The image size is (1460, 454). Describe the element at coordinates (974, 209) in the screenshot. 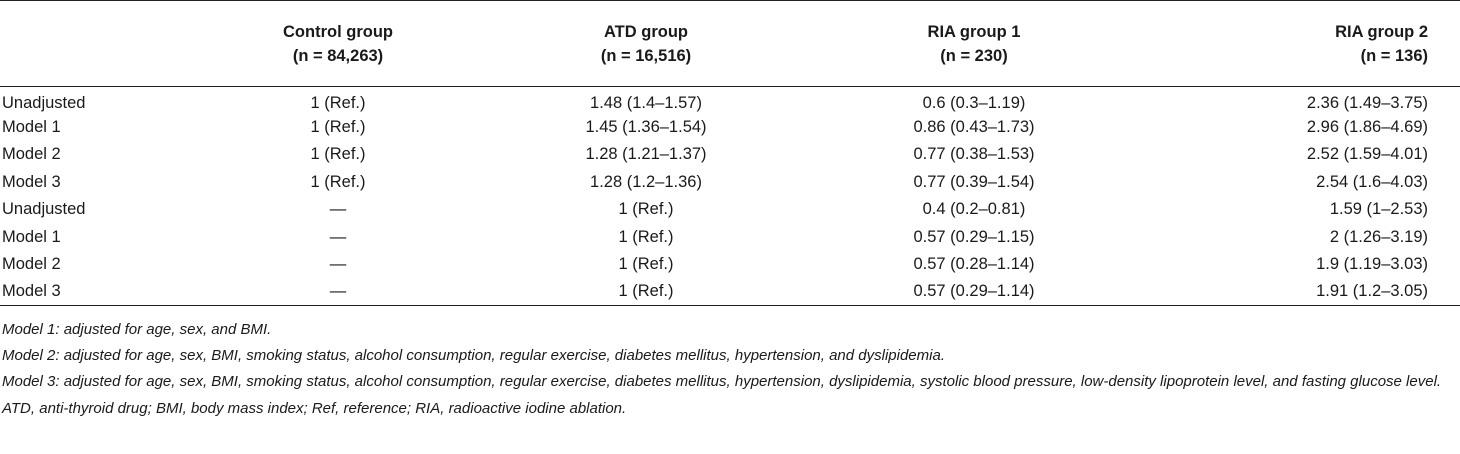

I see `ria-group-1-value: 0.4 (0.2–0.81)` at that location.